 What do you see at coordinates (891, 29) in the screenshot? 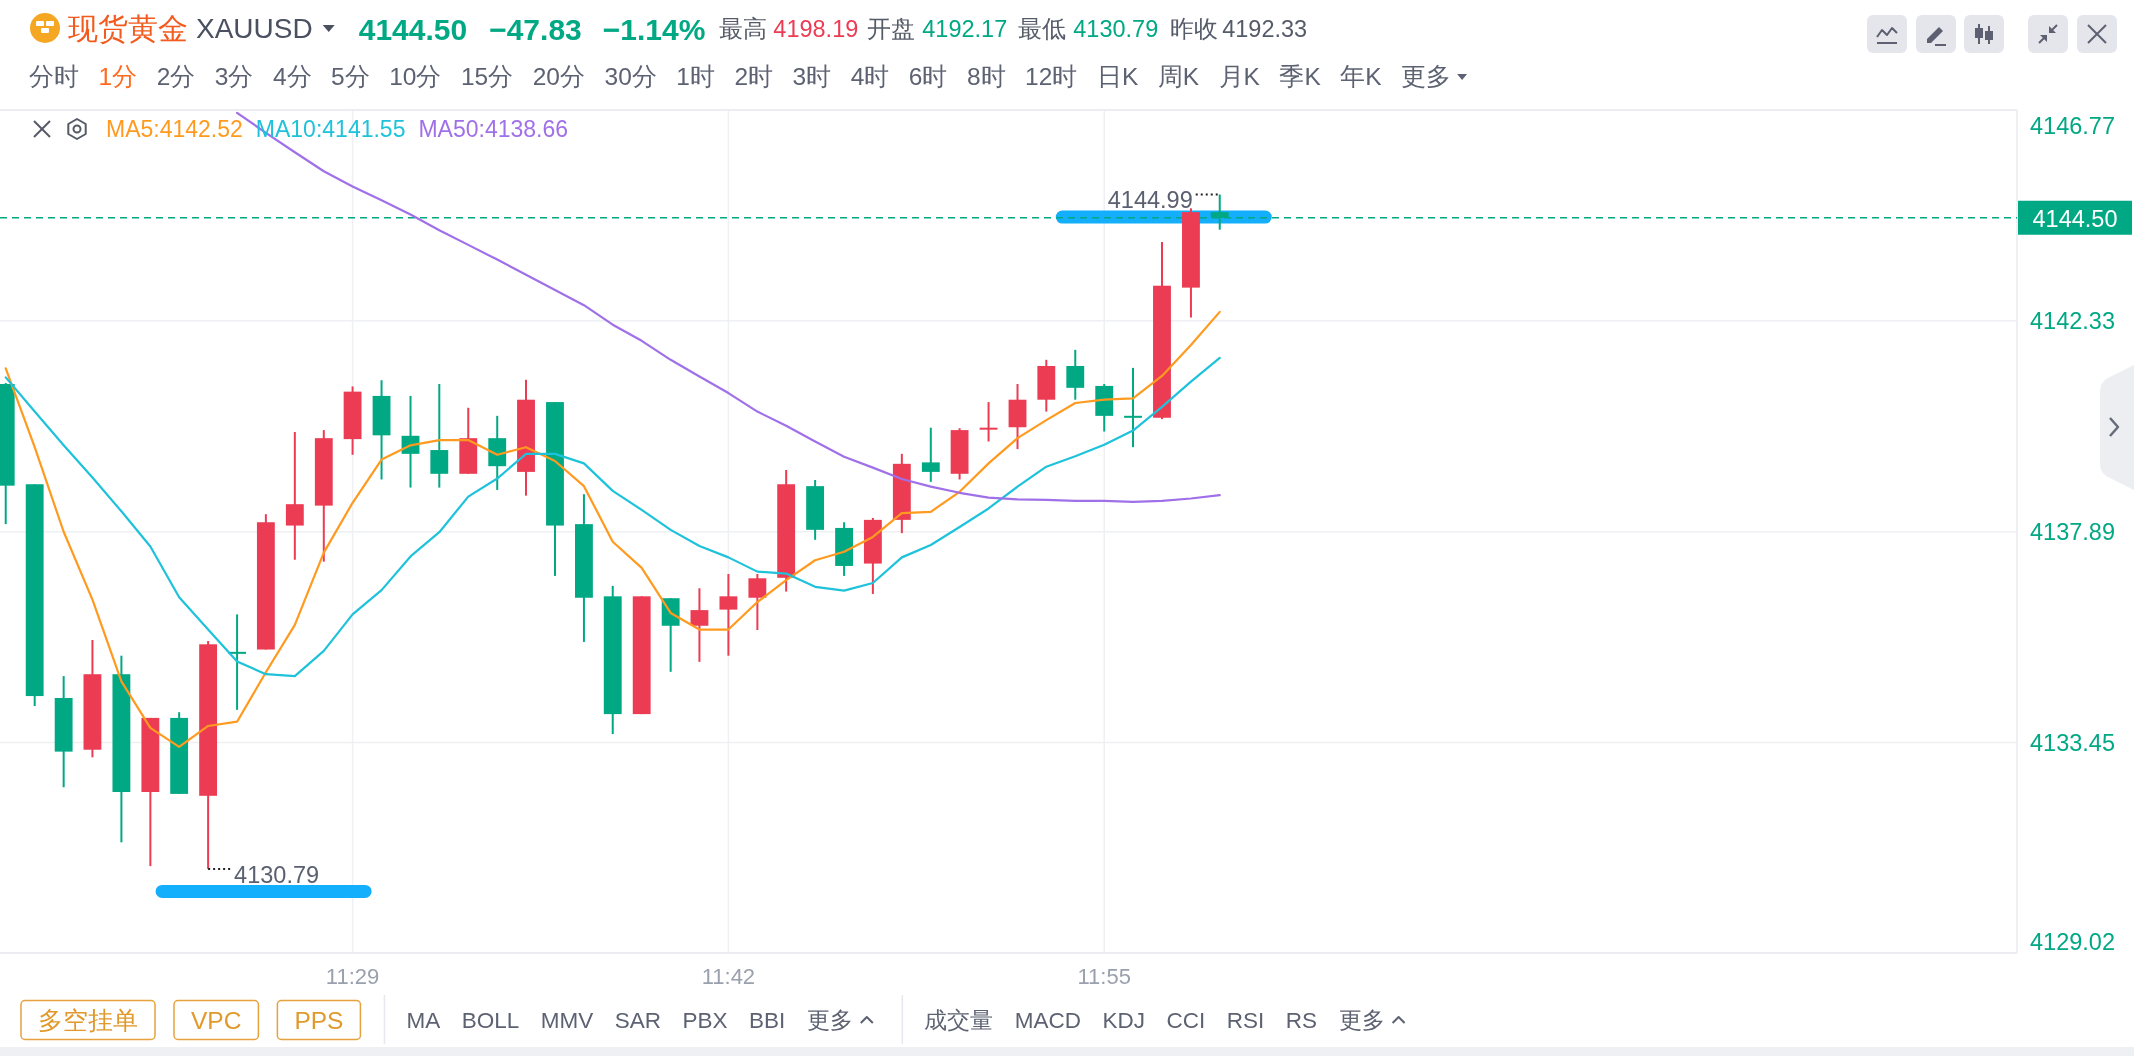
I see `text: 开盘` at bounding box center [891, 29].